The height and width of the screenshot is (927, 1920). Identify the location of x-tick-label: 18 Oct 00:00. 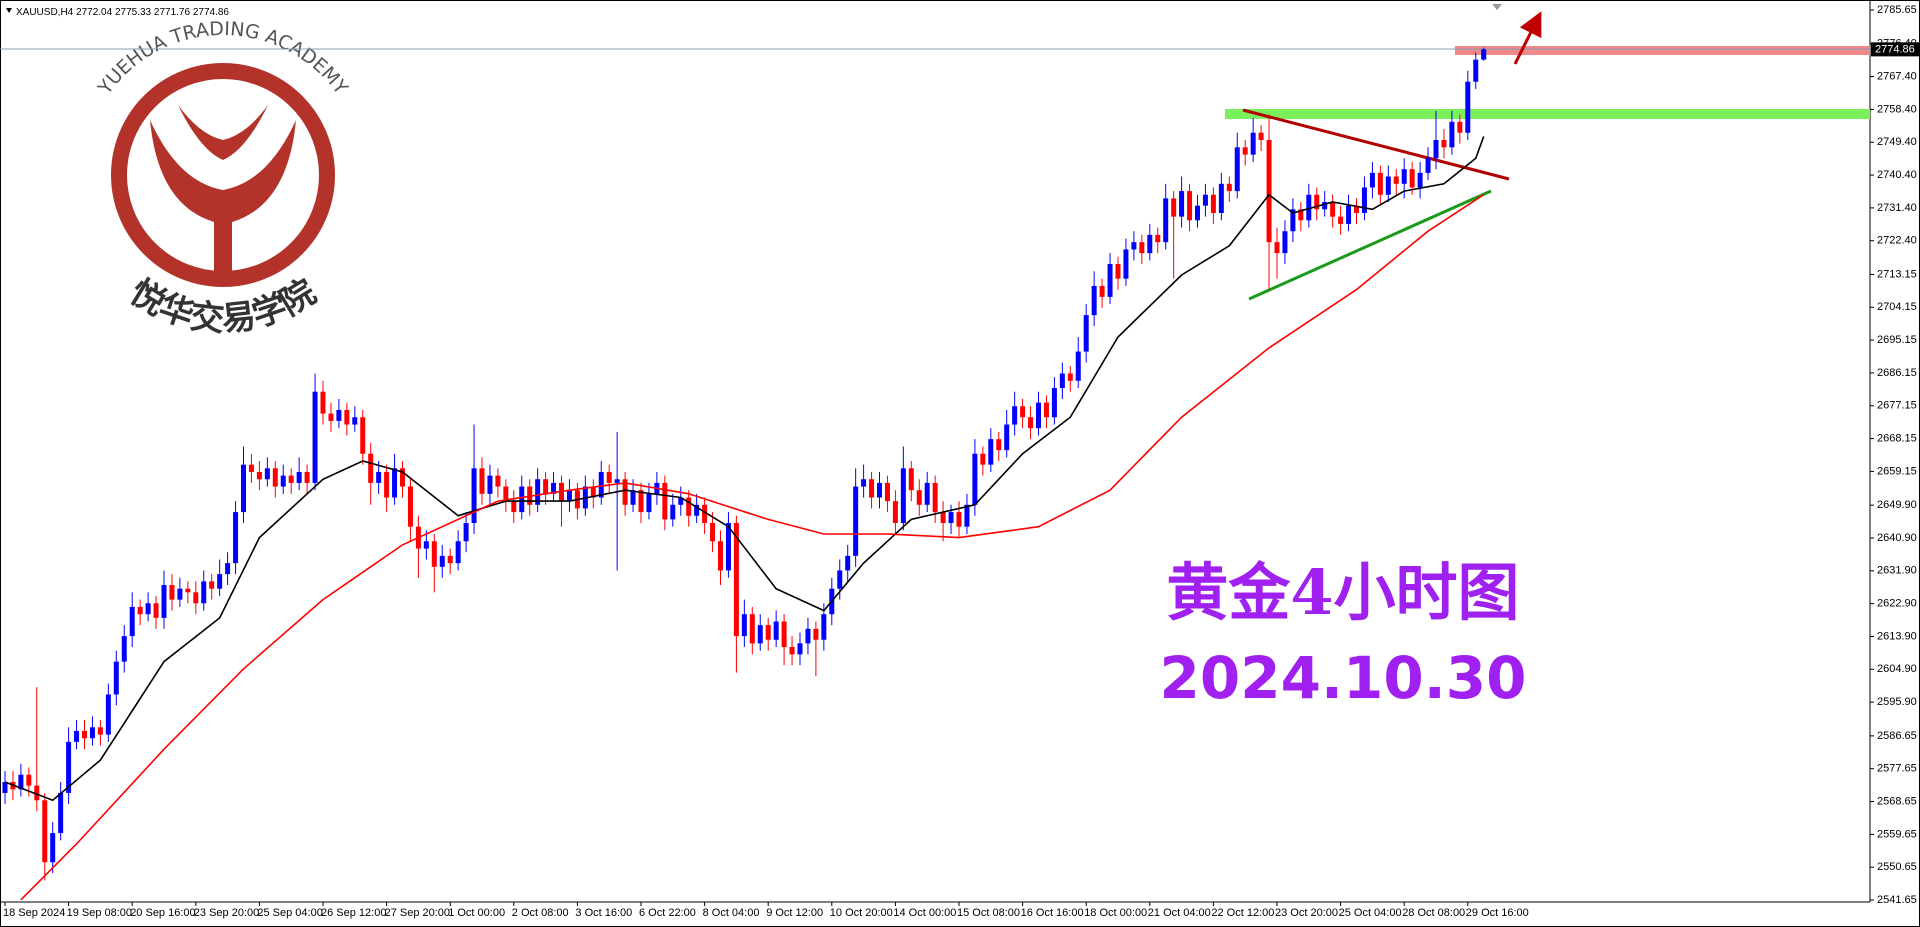
(1115, 913).